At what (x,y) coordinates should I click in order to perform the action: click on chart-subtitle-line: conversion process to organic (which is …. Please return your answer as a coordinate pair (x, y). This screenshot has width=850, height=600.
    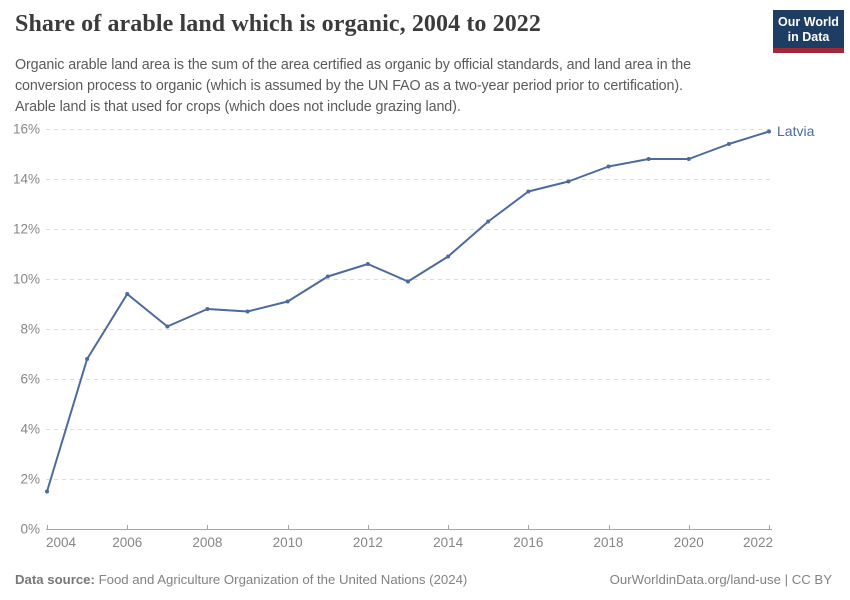
    Looking at the image, I should click on (349, 86).